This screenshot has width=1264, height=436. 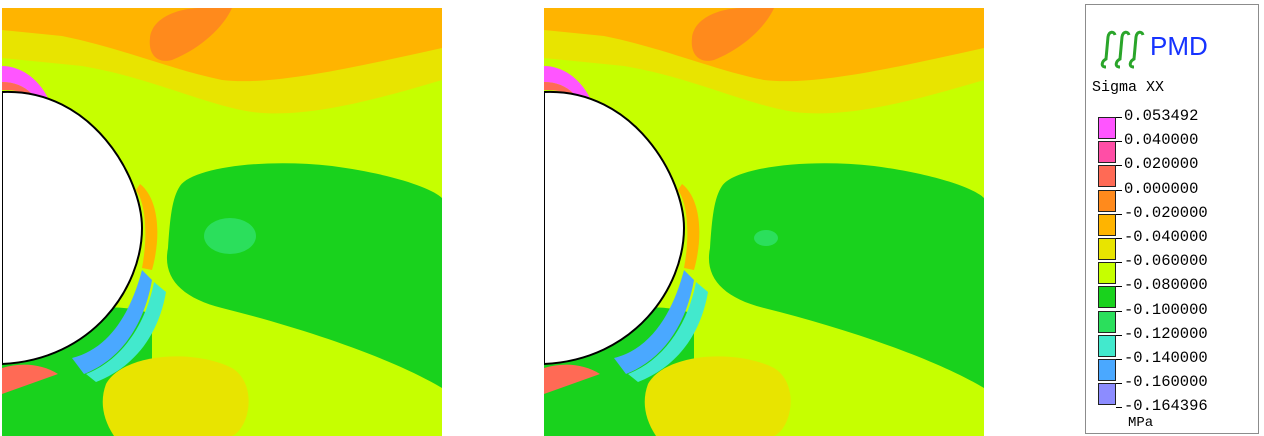 What do you see at coordinates (1161, 140) in the screenshot?
I see `legend-tick-label: 0.040000` at bounding box center [1161, 140].